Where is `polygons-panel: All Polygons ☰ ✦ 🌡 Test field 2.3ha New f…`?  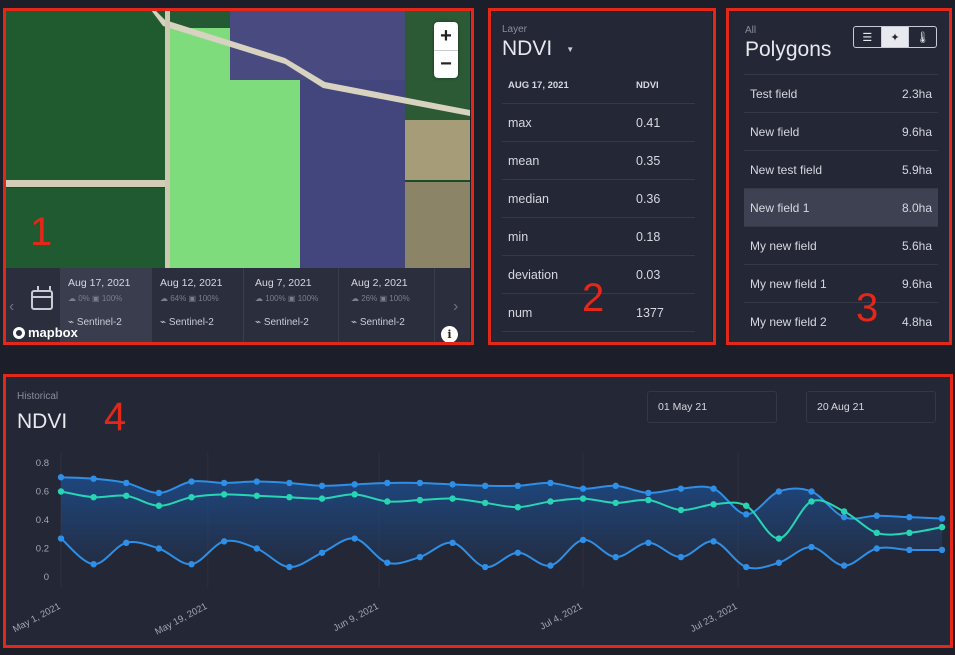
polygons-panel: All Polygons ☰ ✦ 🌡 Test field 2.3ha New f… is located at coordinates (840, 176).